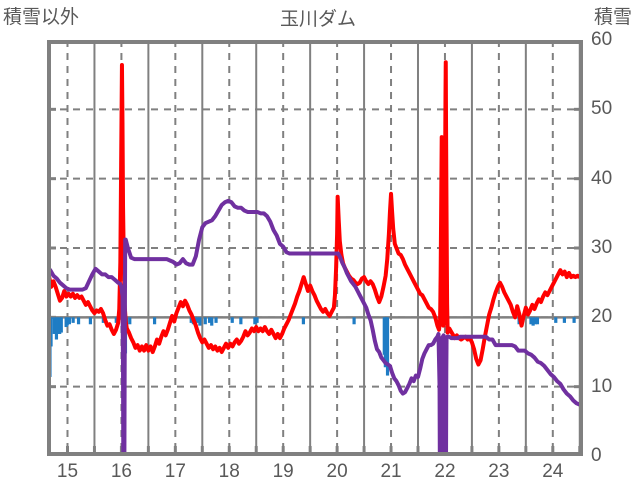 This screenshot has height=501, width=636. I want to click on x-axis-tick: 21, so click(391, 471).